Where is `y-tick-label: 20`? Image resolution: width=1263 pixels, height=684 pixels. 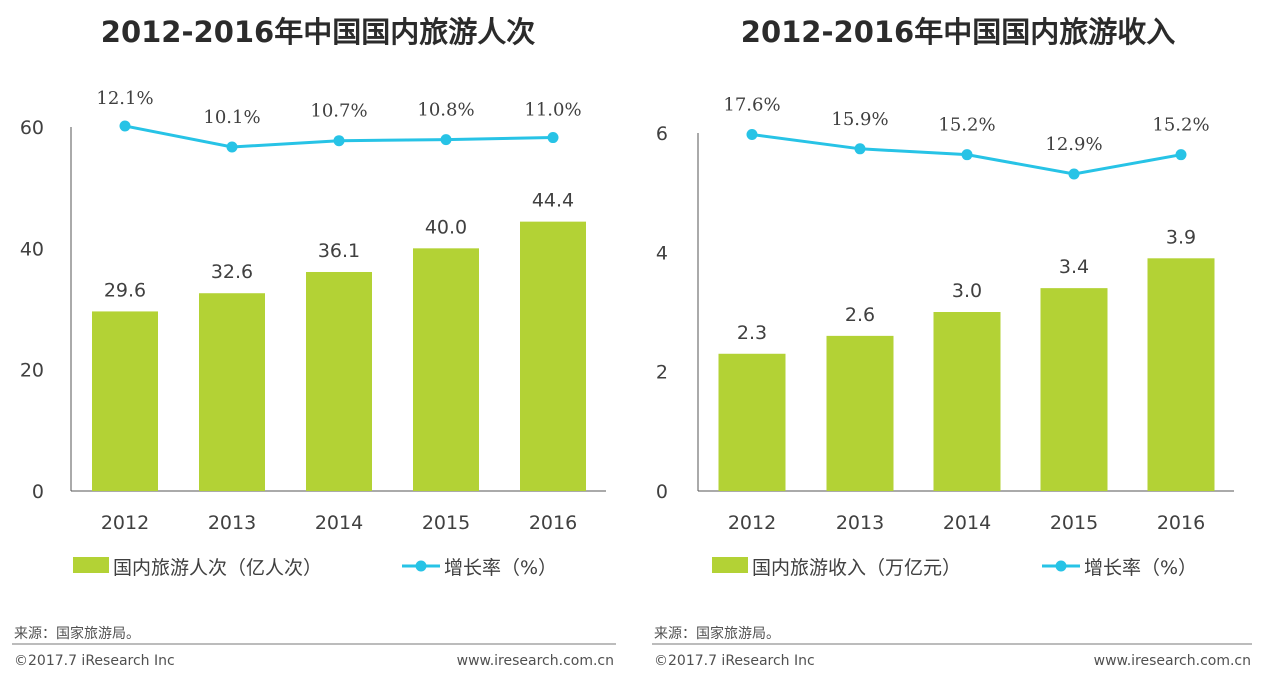
y-tick-label: 20 is located at coordinates (32, 371).